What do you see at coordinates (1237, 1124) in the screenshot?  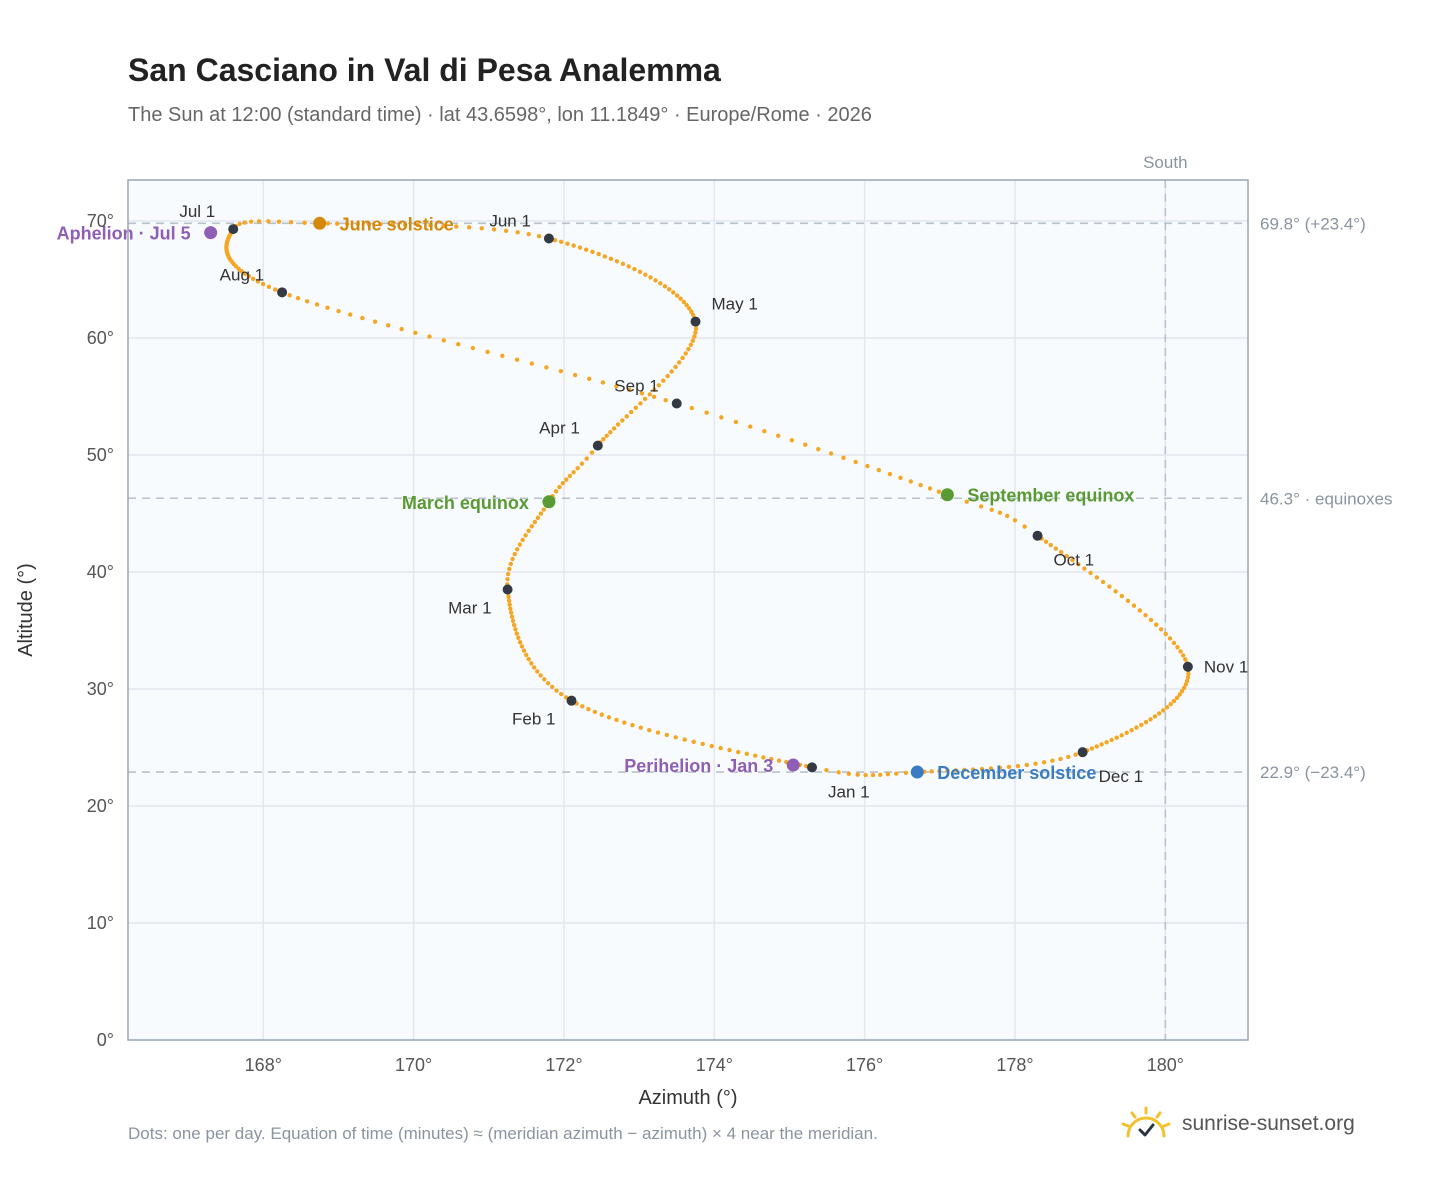 I see `brand: sunrise-sunset.org` at bounding box center [1237, 1124].